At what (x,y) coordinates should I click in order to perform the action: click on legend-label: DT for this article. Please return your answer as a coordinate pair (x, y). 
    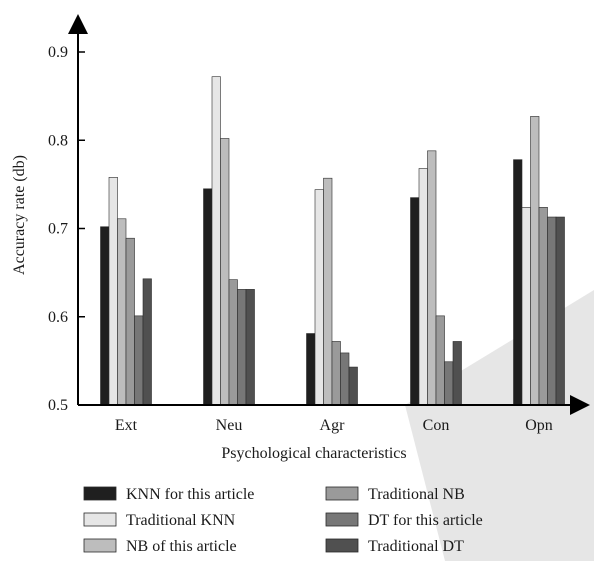
    Looking at the image, I should click on (425, 520).